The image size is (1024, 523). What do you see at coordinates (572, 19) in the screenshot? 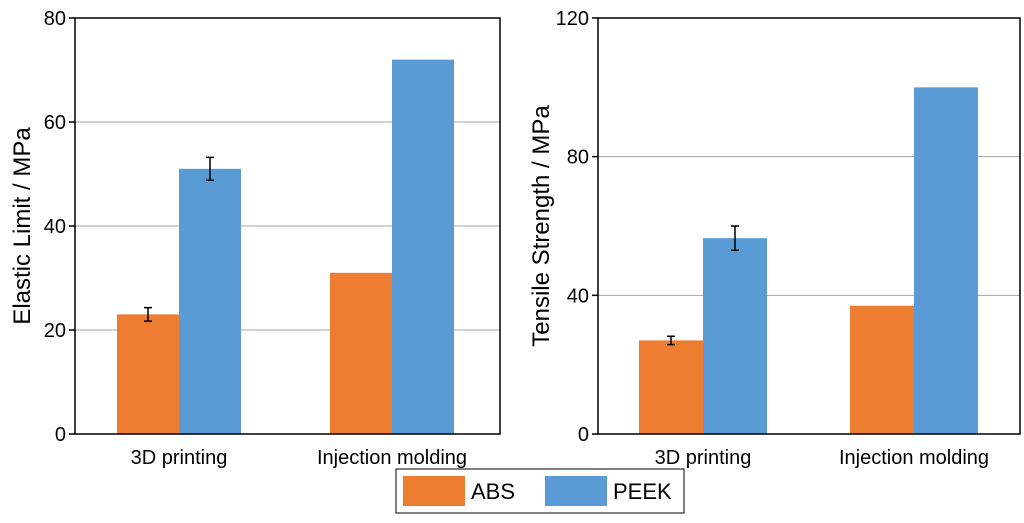
I see `y-tick-label-120: 120` at bounding box center [572, 19].